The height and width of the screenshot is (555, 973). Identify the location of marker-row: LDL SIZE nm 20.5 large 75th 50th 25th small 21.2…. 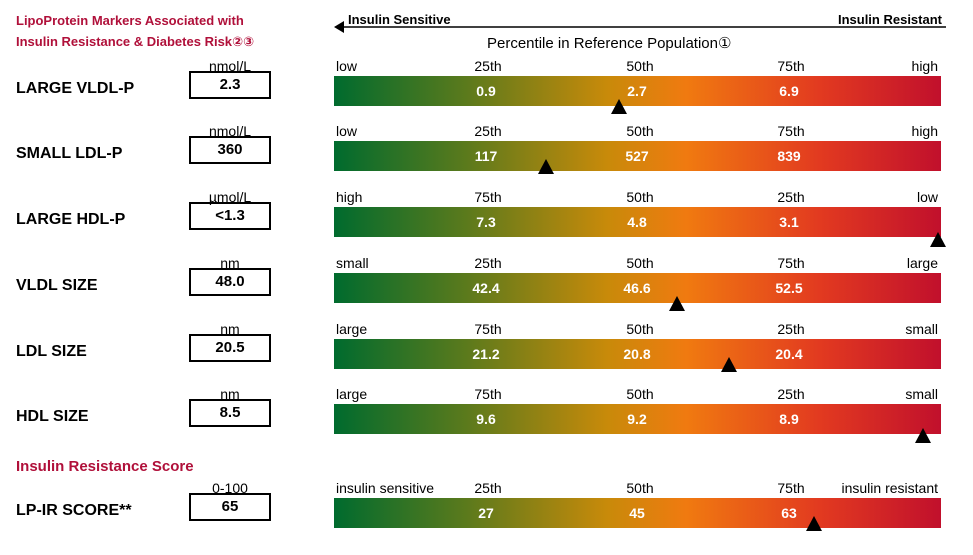
(486, 356).